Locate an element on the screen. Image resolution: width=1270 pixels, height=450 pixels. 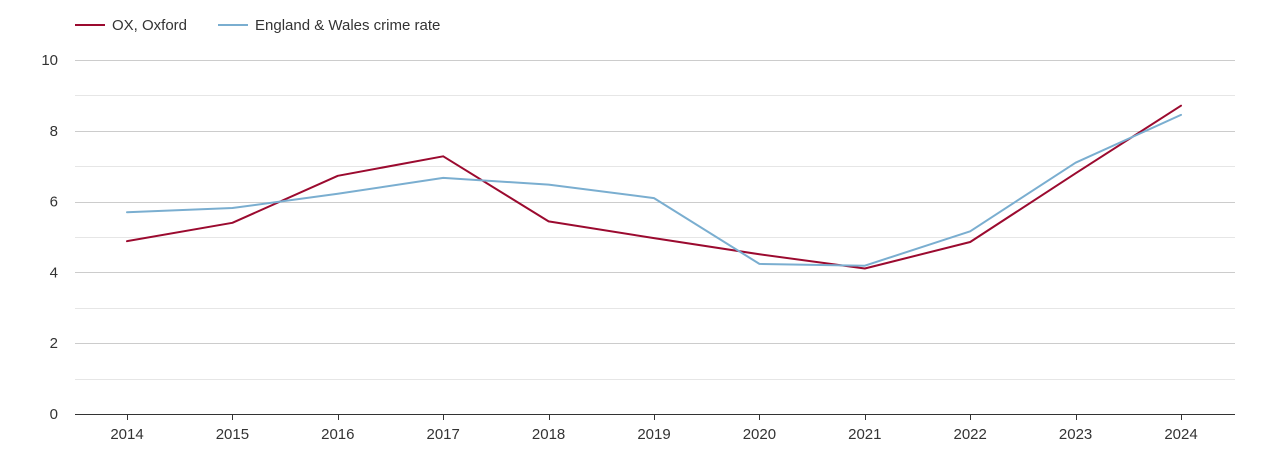
y-tick-label: 4 is located at coordinates (54, 272).